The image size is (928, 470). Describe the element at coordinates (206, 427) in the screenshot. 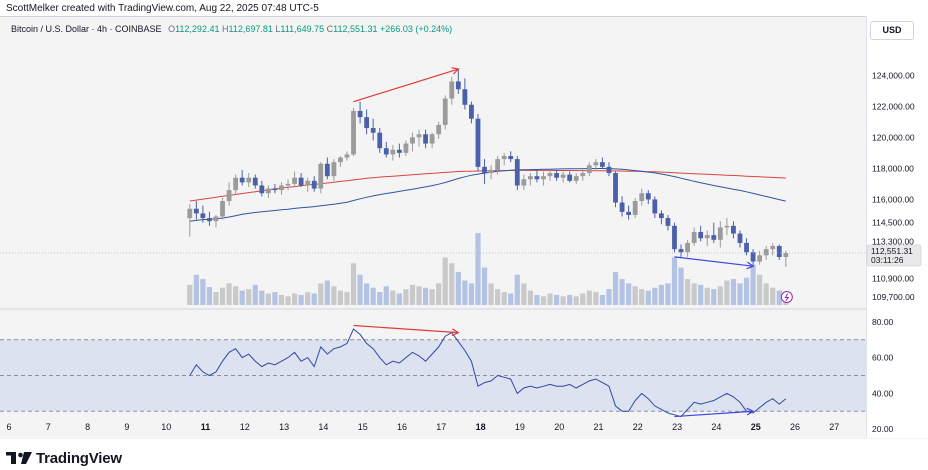

I see `time-tick-label: 11` at that location.